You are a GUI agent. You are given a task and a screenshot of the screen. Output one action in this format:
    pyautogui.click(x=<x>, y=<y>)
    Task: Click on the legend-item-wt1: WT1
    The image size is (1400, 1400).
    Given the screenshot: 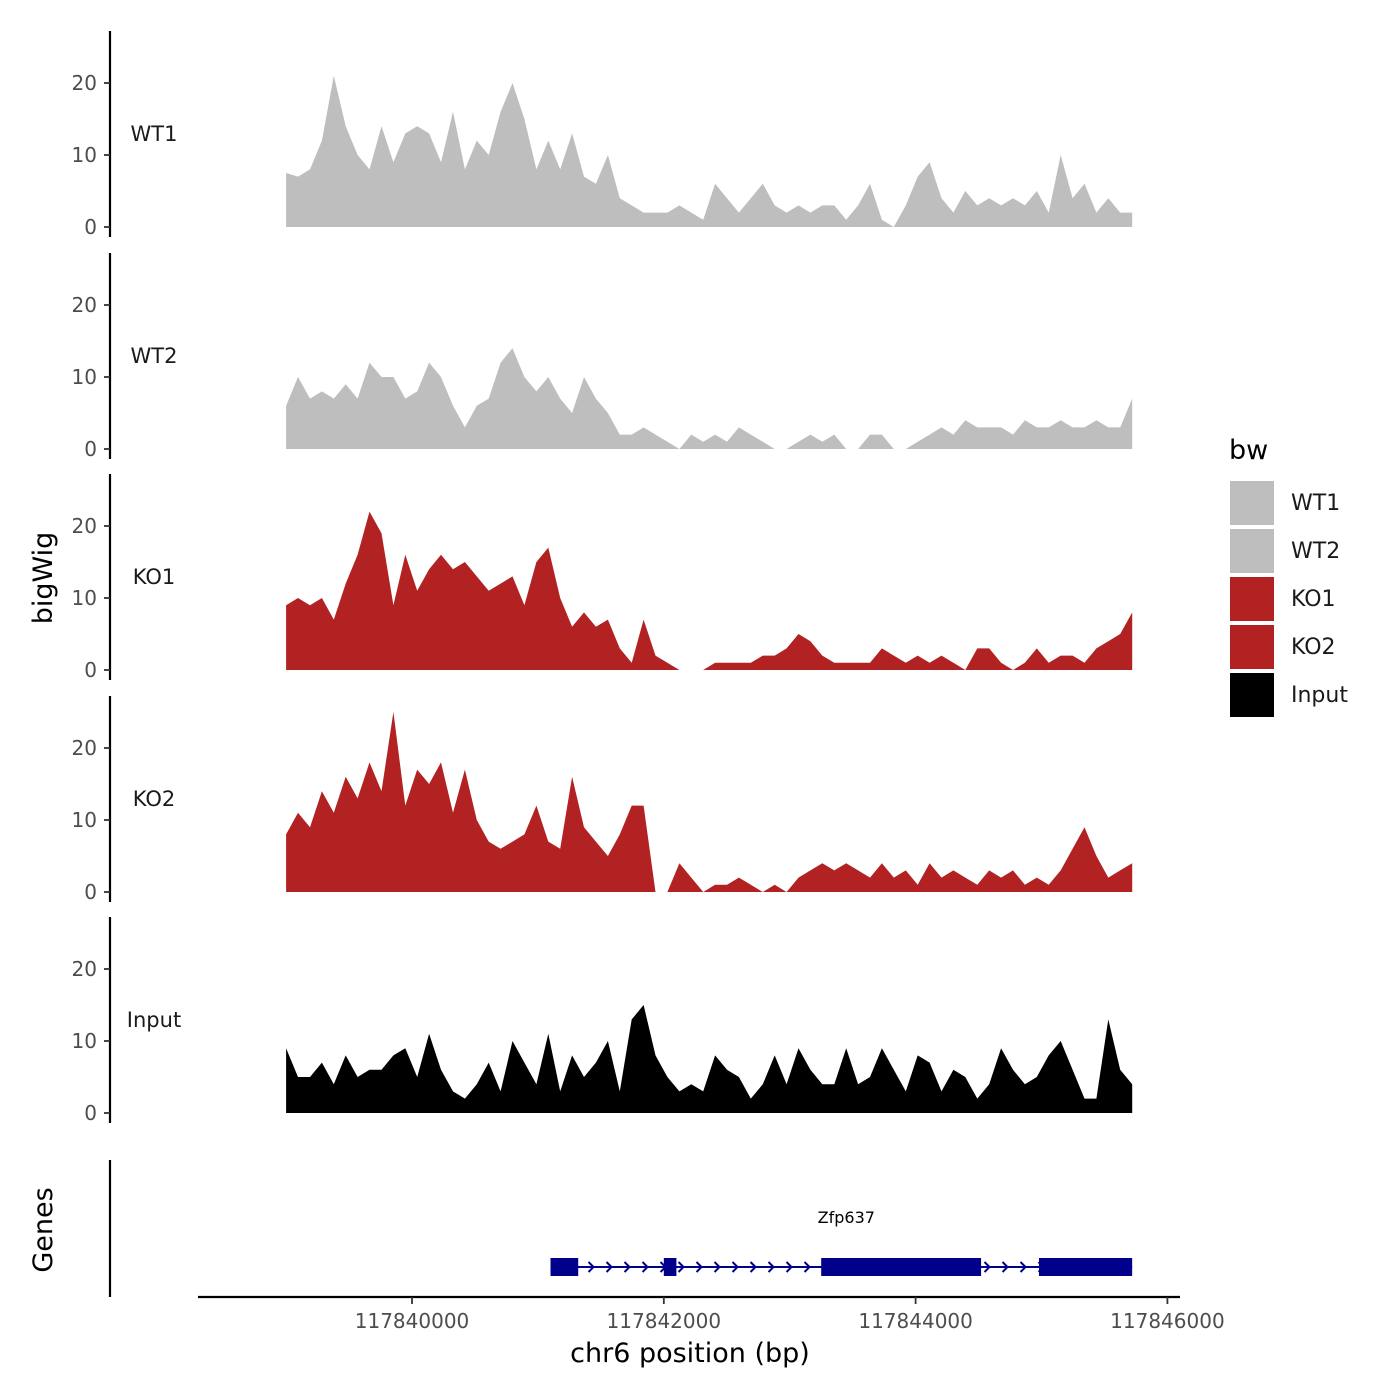 What is the action you would take?
    pyautogui.click(x=1284, y=503)
    